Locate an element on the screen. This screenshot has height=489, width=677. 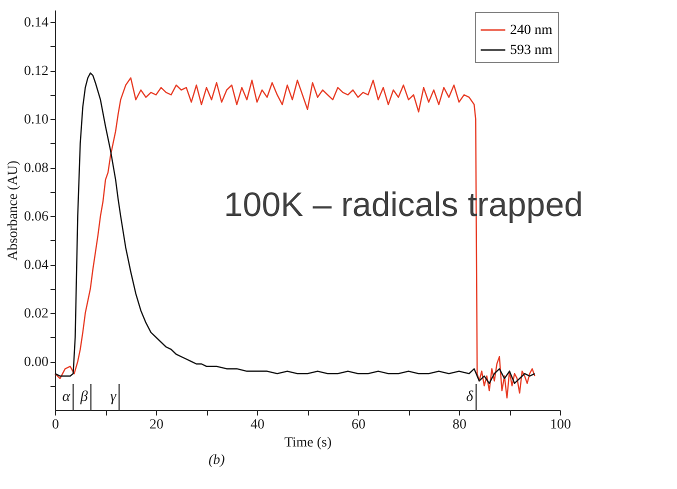
y-tick-label: 0.14 is located at coordinates (36, 23).